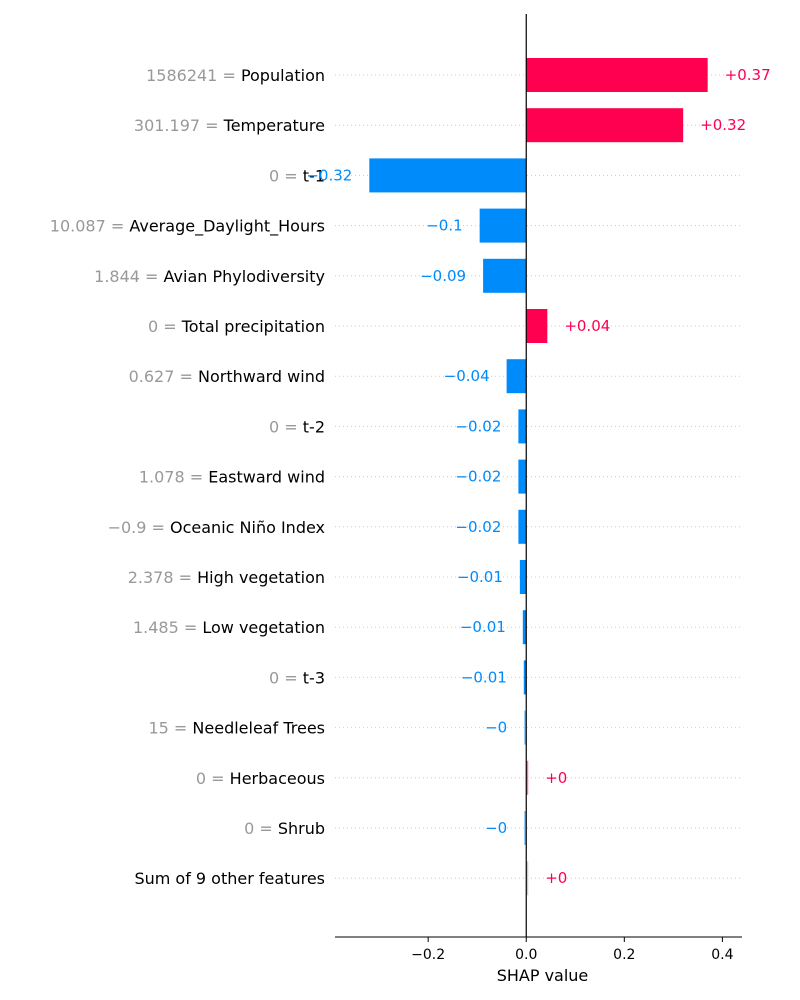 This screenshot has height=1000, width=800. I want to click on value-label: −0.32, so click(329, 175).